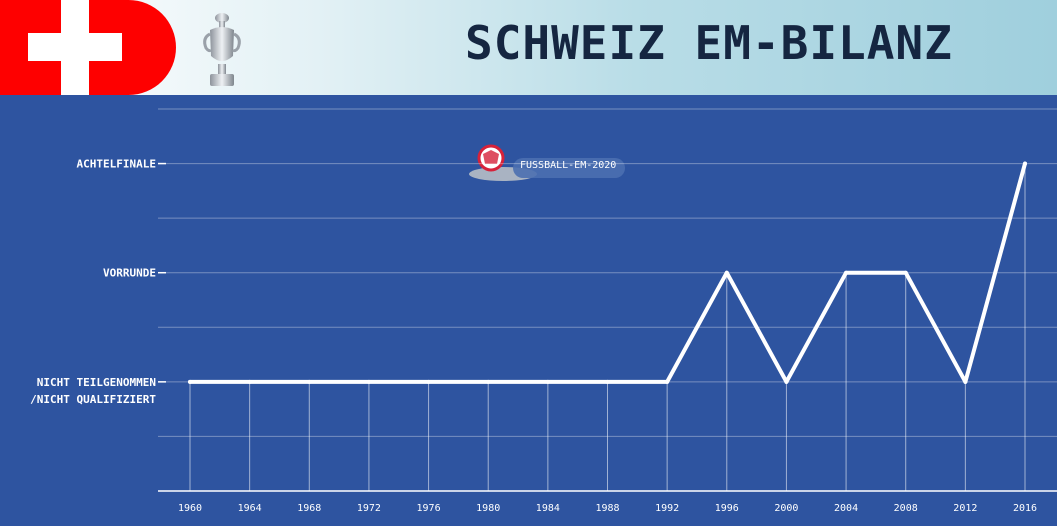  Describe the element at coordinates (709, 43) in the screenshot. I see `page-title: SCHWEIZ EM-BILANZ` at that location.